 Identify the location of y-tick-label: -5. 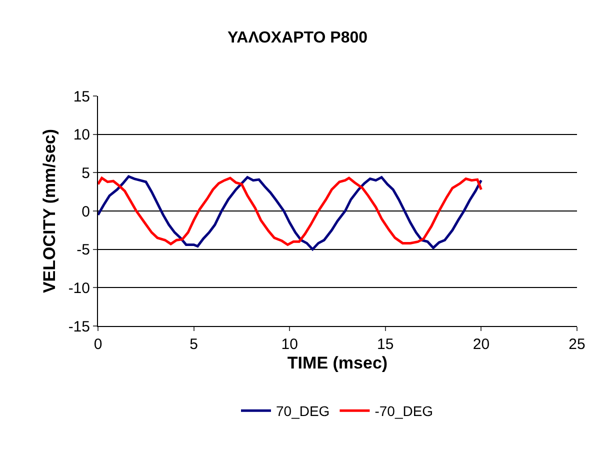
(83, 250).